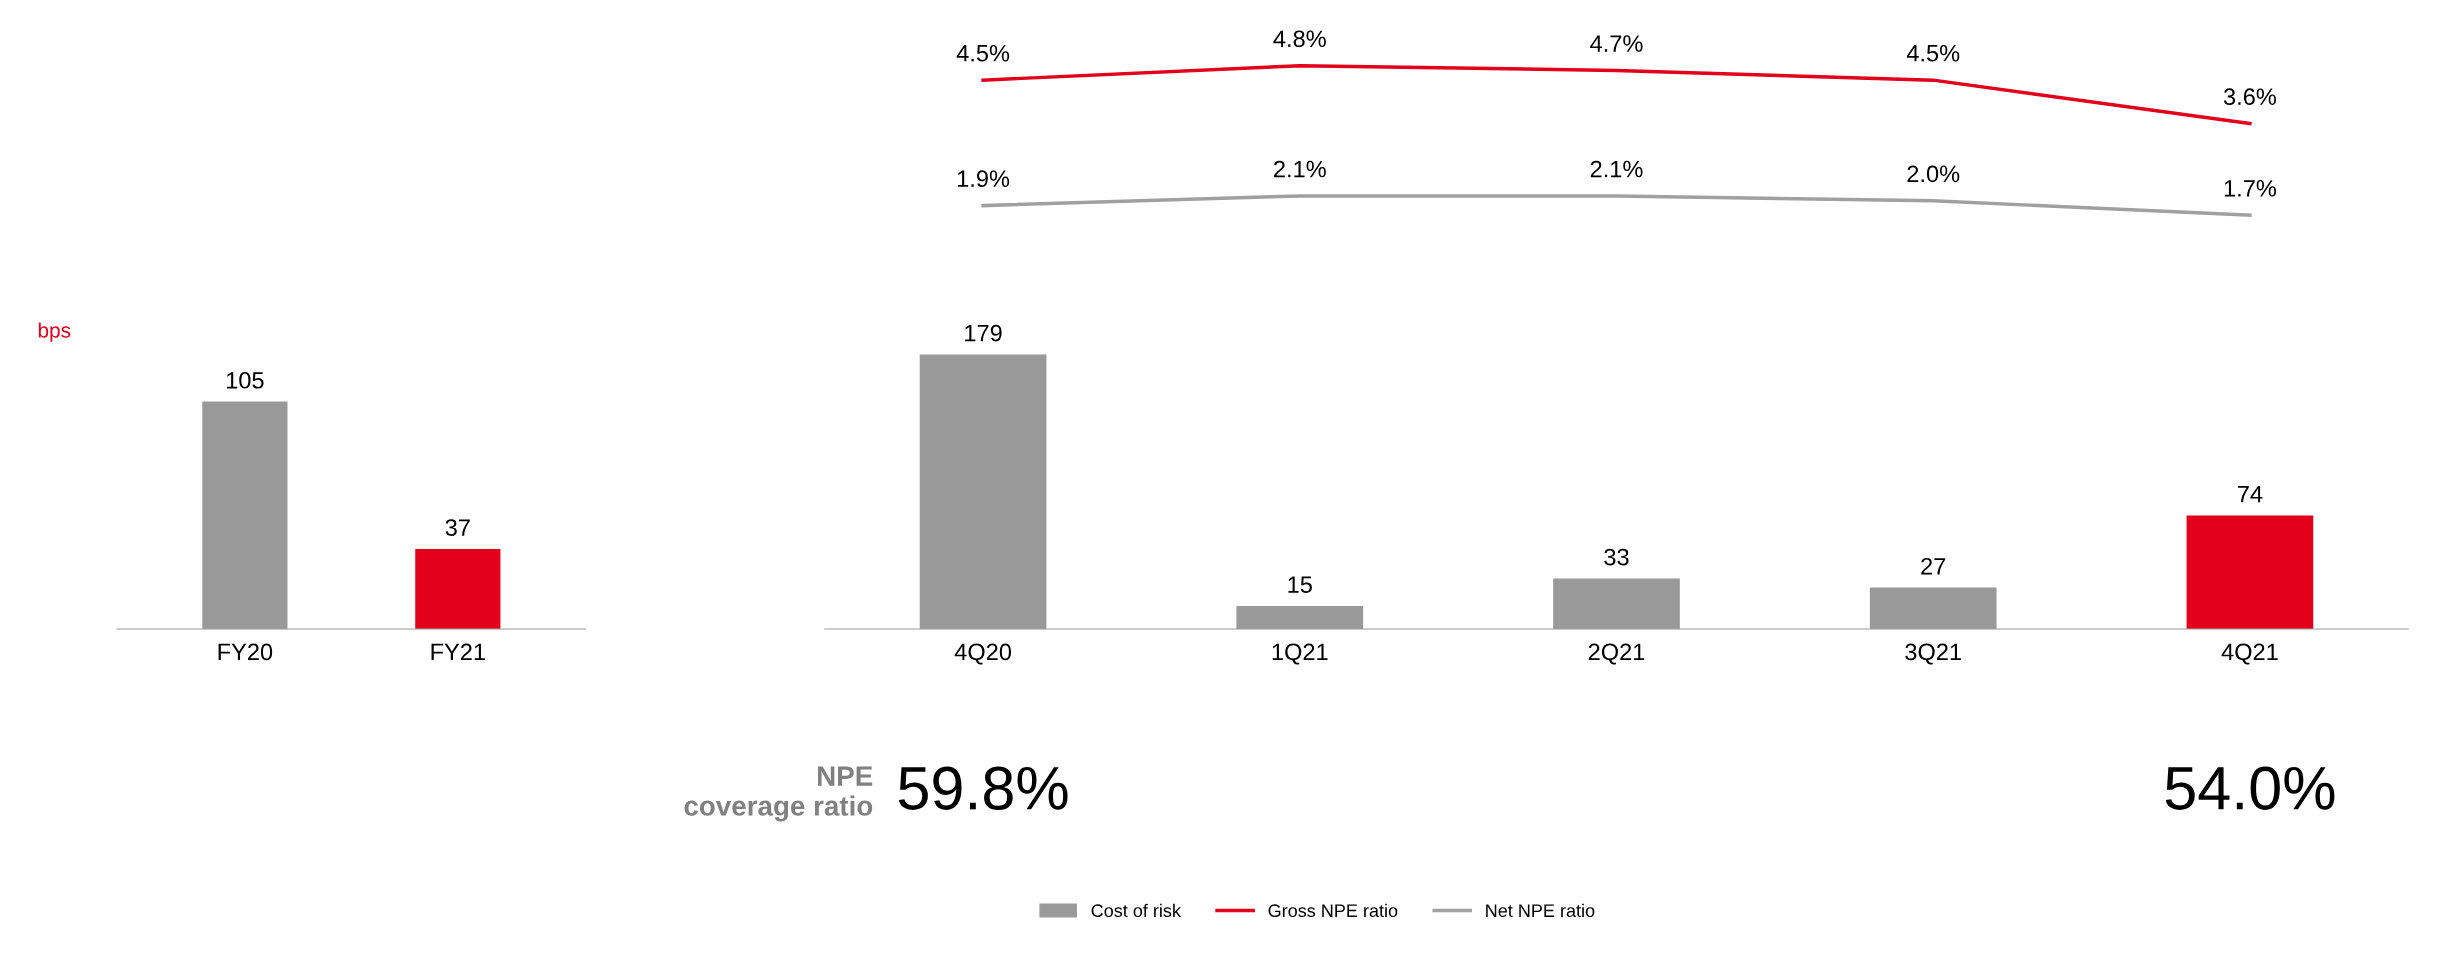 This screenshot has width=2440, height=956. I want to click on x-tick-label: 4Q21, so click(2249, 654).